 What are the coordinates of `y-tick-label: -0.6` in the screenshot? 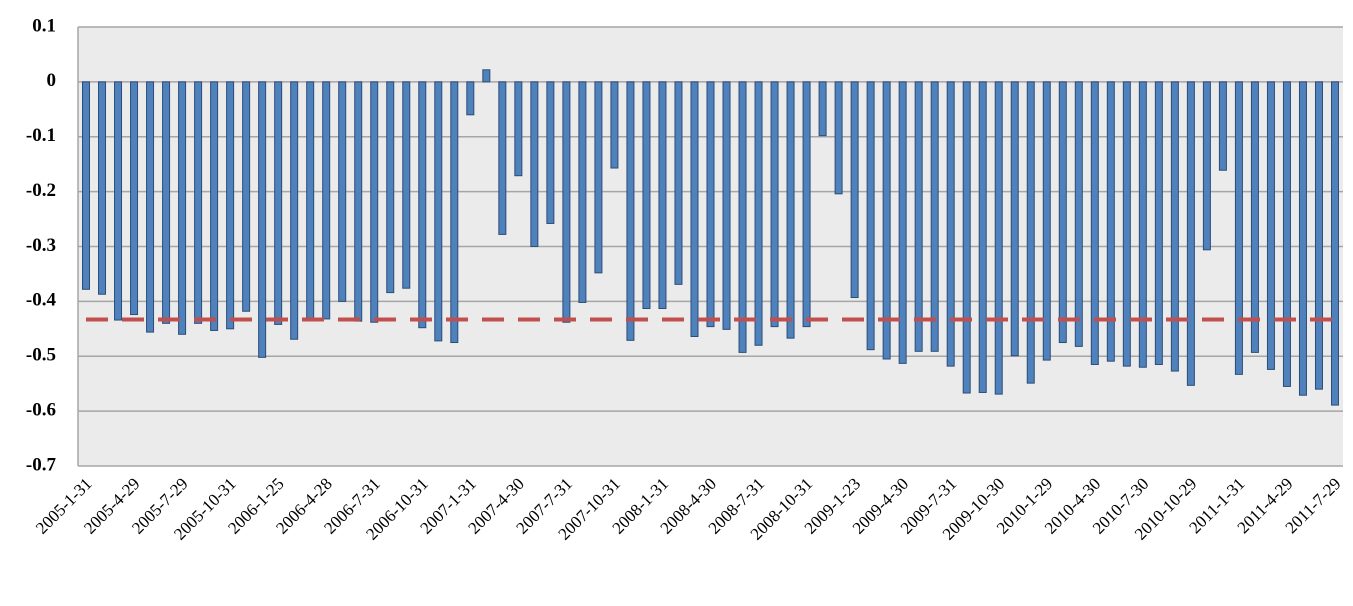 It's located at (41, 409).